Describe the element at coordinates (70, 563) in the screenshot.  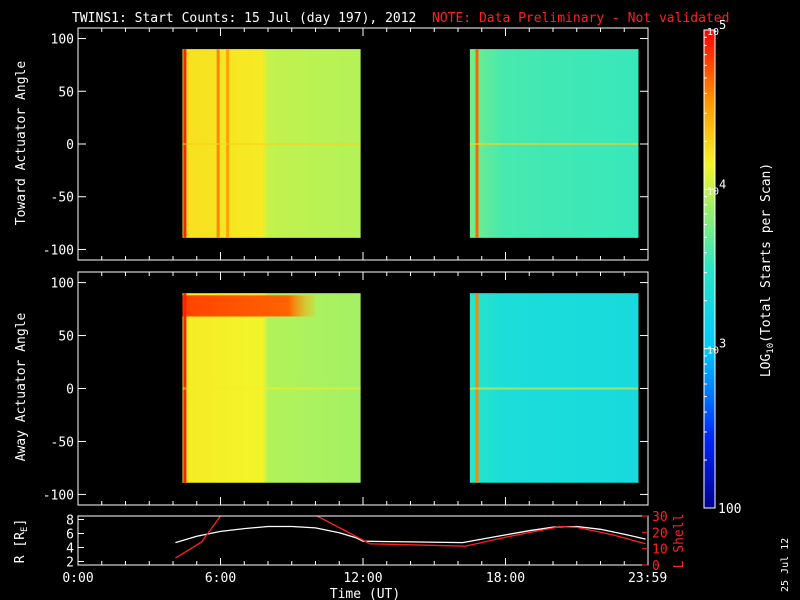
I see `orbit-ytick-label: 2` at that location.